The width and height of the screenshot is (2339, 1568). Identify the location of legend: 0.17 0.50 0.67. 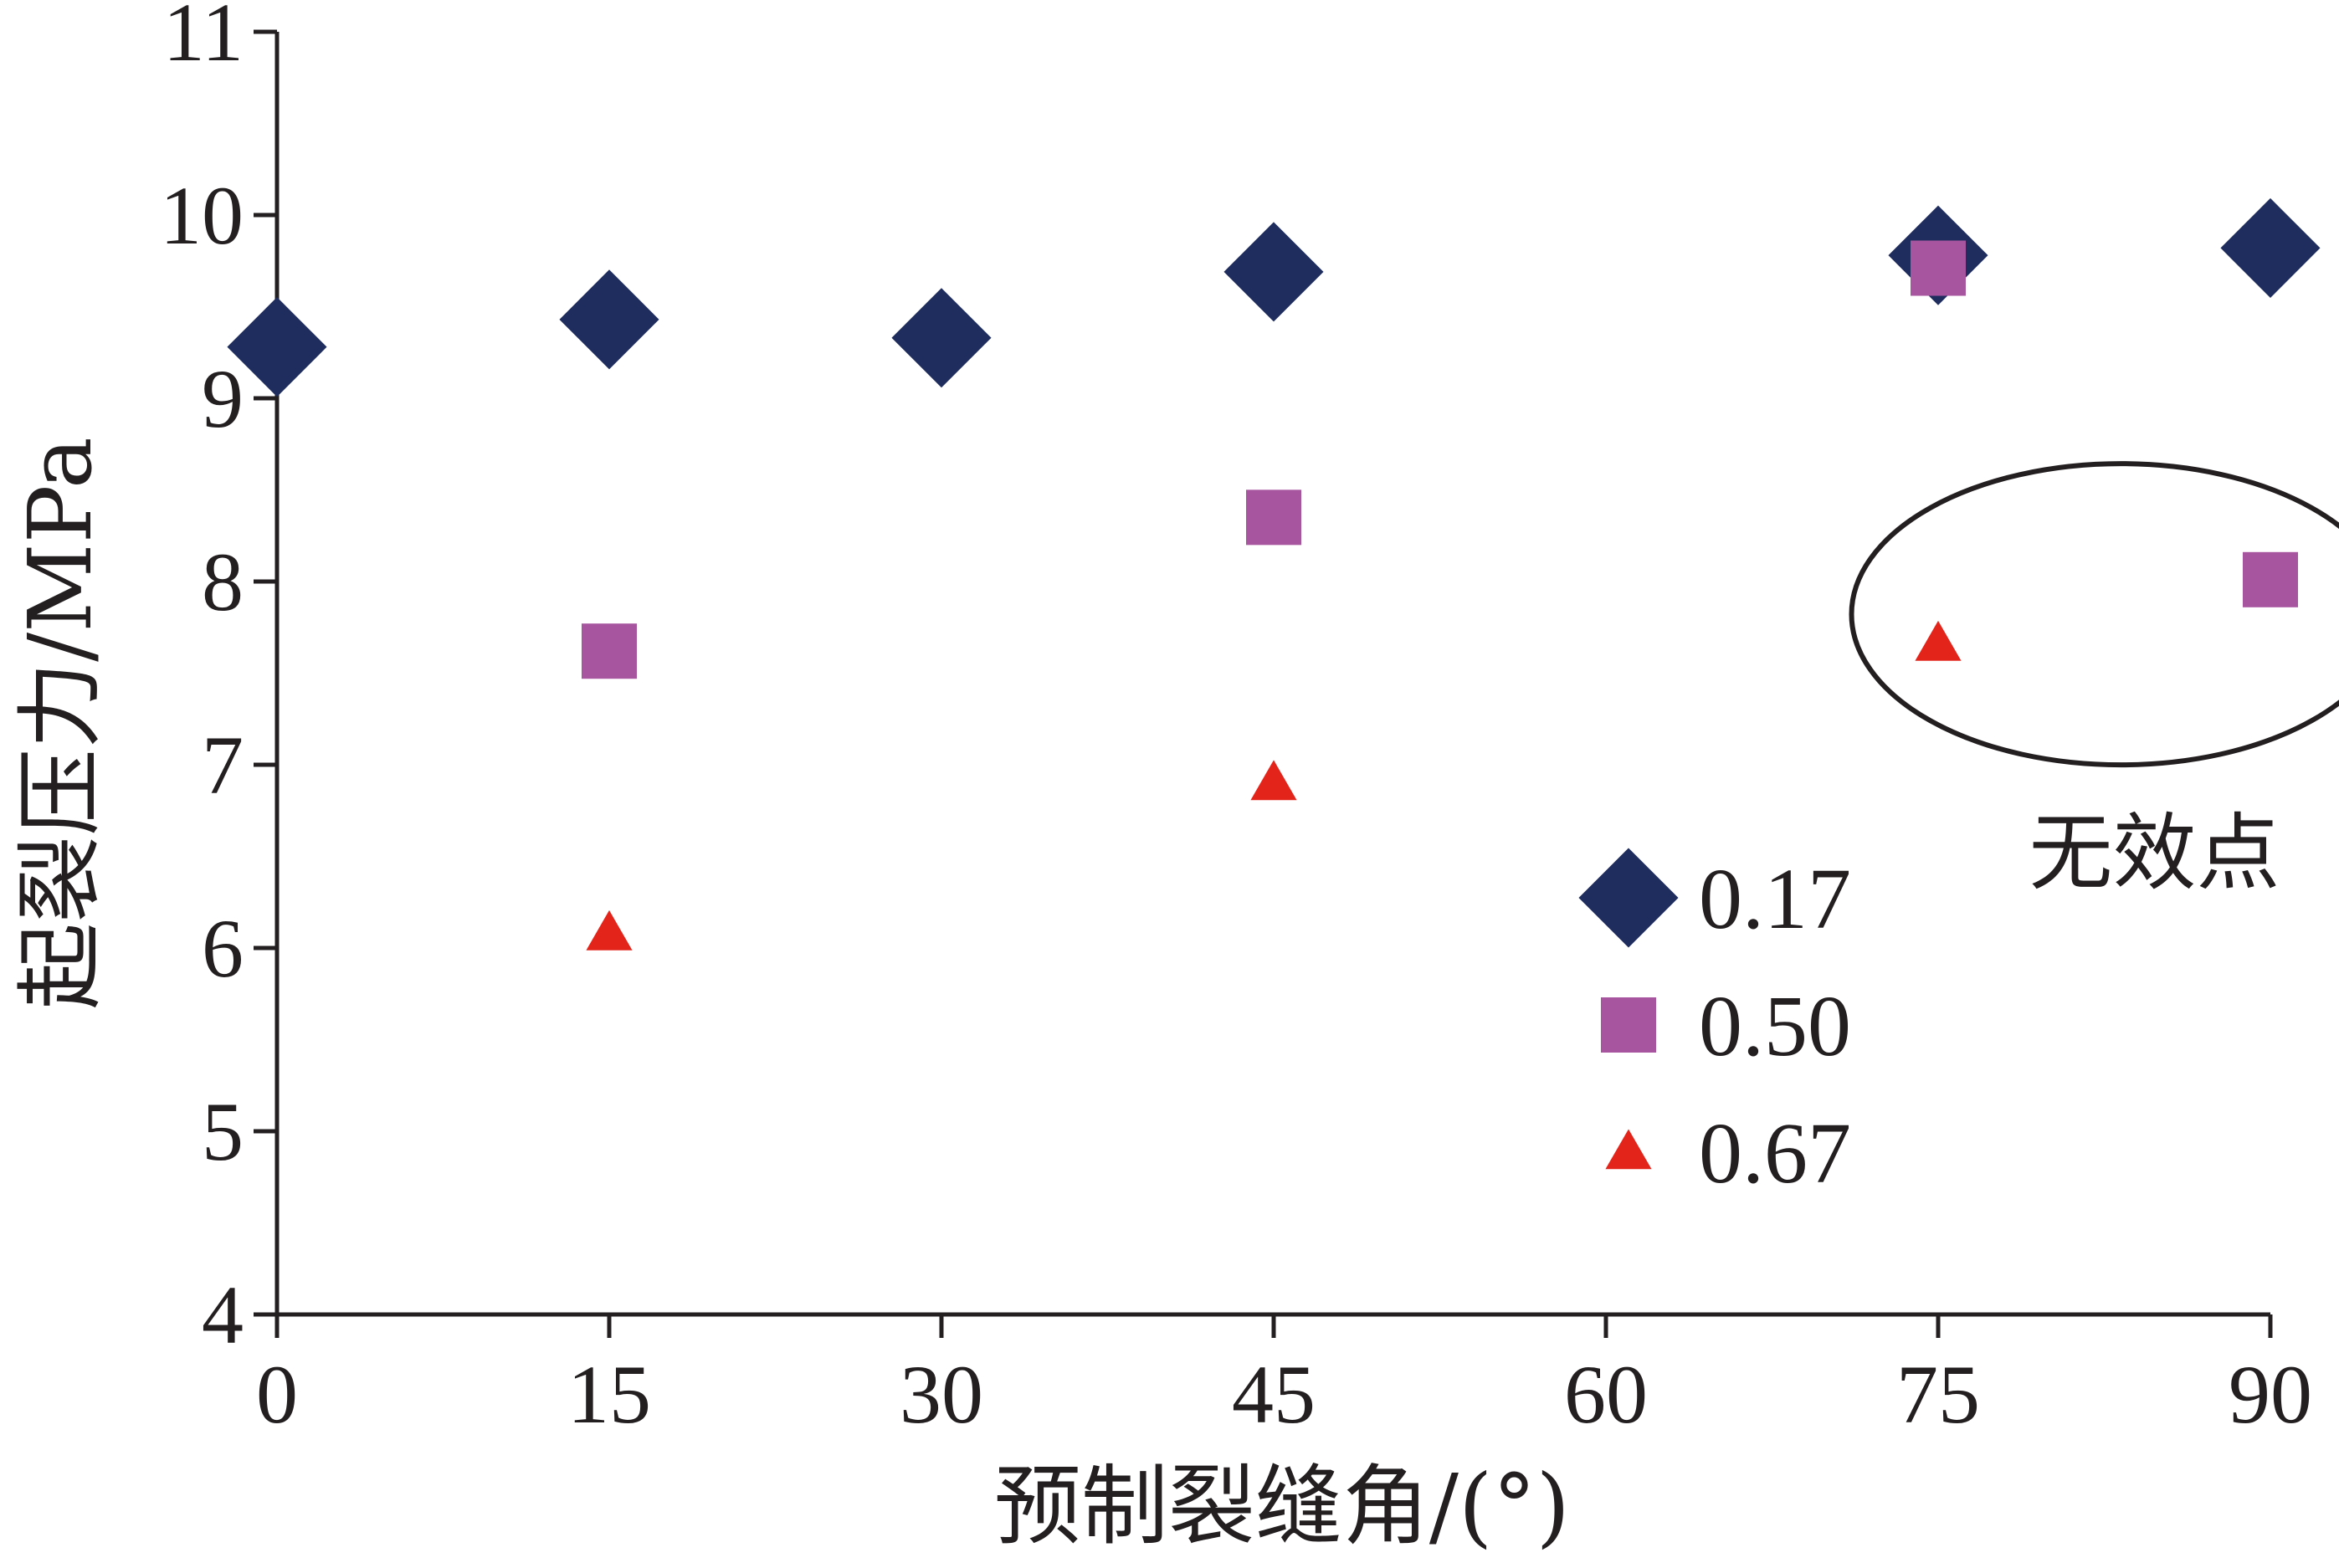
(1715, 1025).